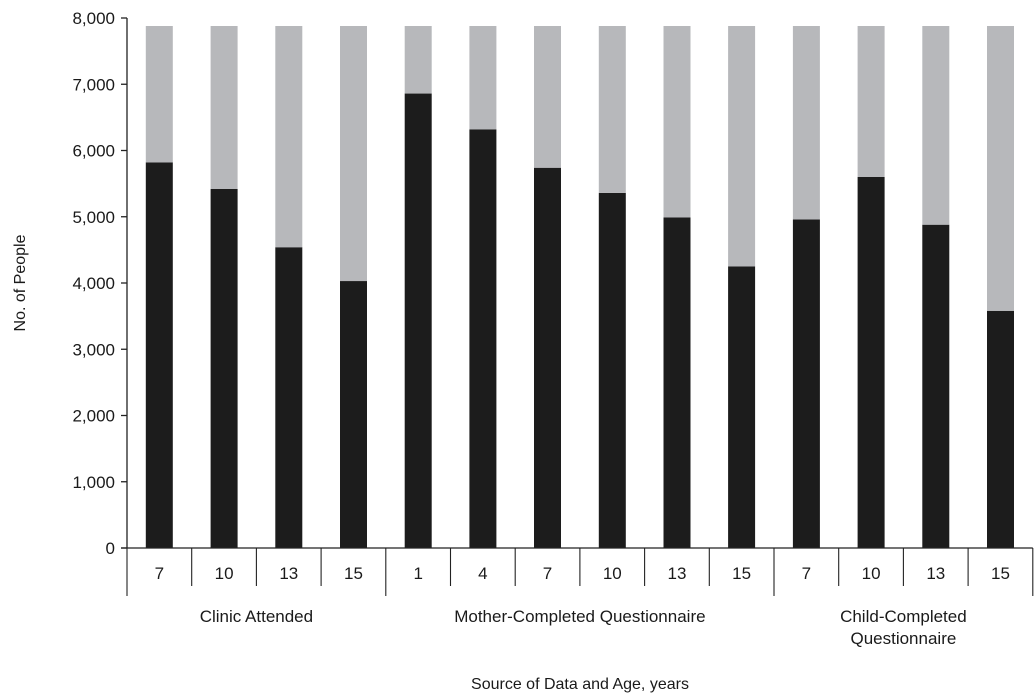 The height and width of the screenshot is (695, 1036). What do you see at coordinates (93, 84) in the screenshot?
I see `y-tick-label: 7,000` at bounding box center [93, 84].